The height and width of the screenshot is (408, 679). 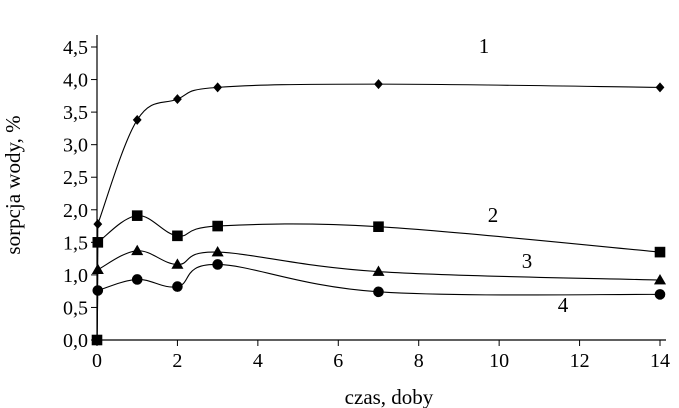 What do you see at coordinates (563, 305) in the screenshot?
I see `series-label-4: 4` at bounding box center [563, 305].